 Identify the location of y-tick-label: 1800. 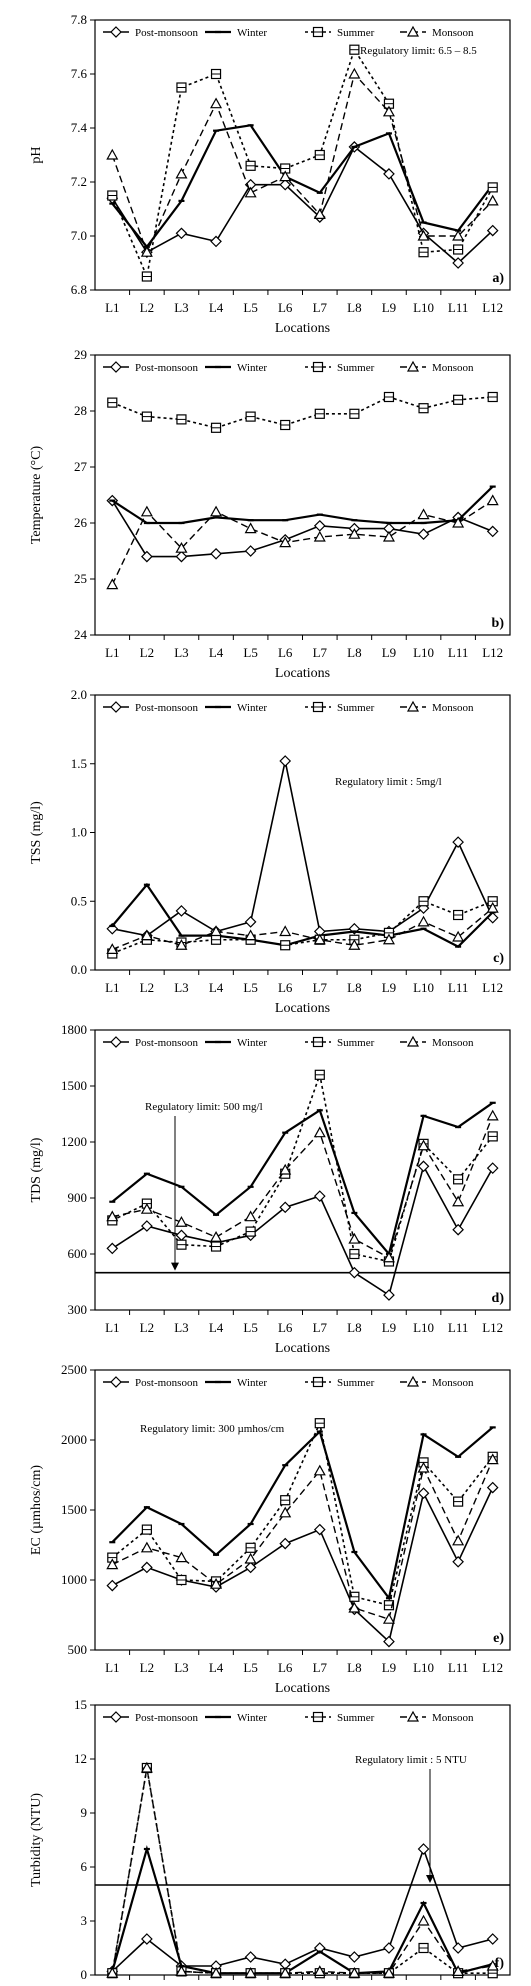
(74, 1029).